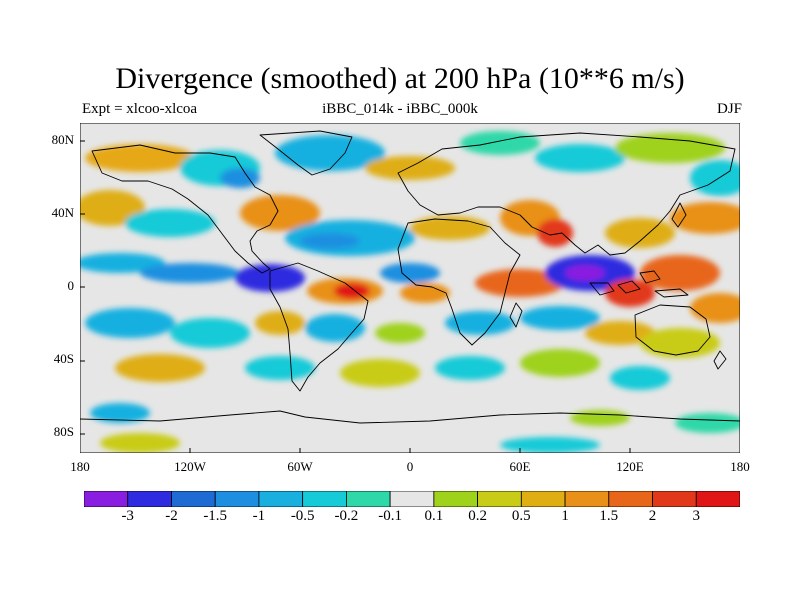 Image resolution: width=800 pixels, height=600 pixels. What do you see at coordinates (566, 194) in the screenshot?
I see `eurasia-coastline` at bounding box center [566, 194].